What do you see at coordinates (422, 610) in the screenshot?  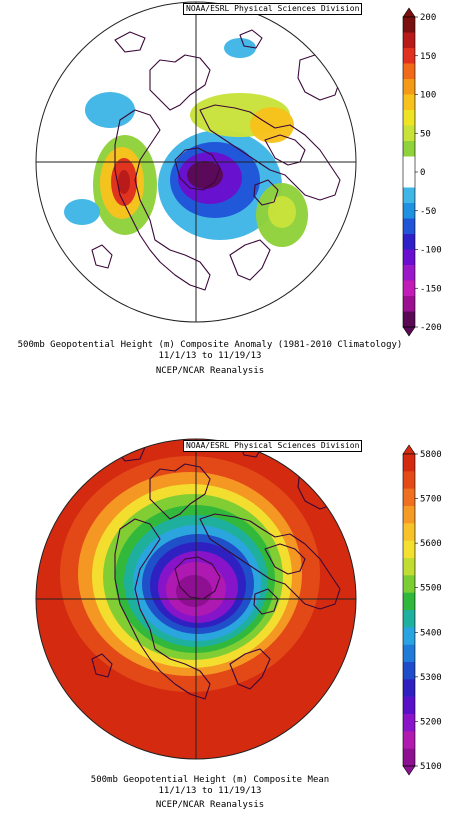 I see `colorbar: 5800 5700 5600 5500 5400 5300 5200 5100` at bounding box center [422, 610].